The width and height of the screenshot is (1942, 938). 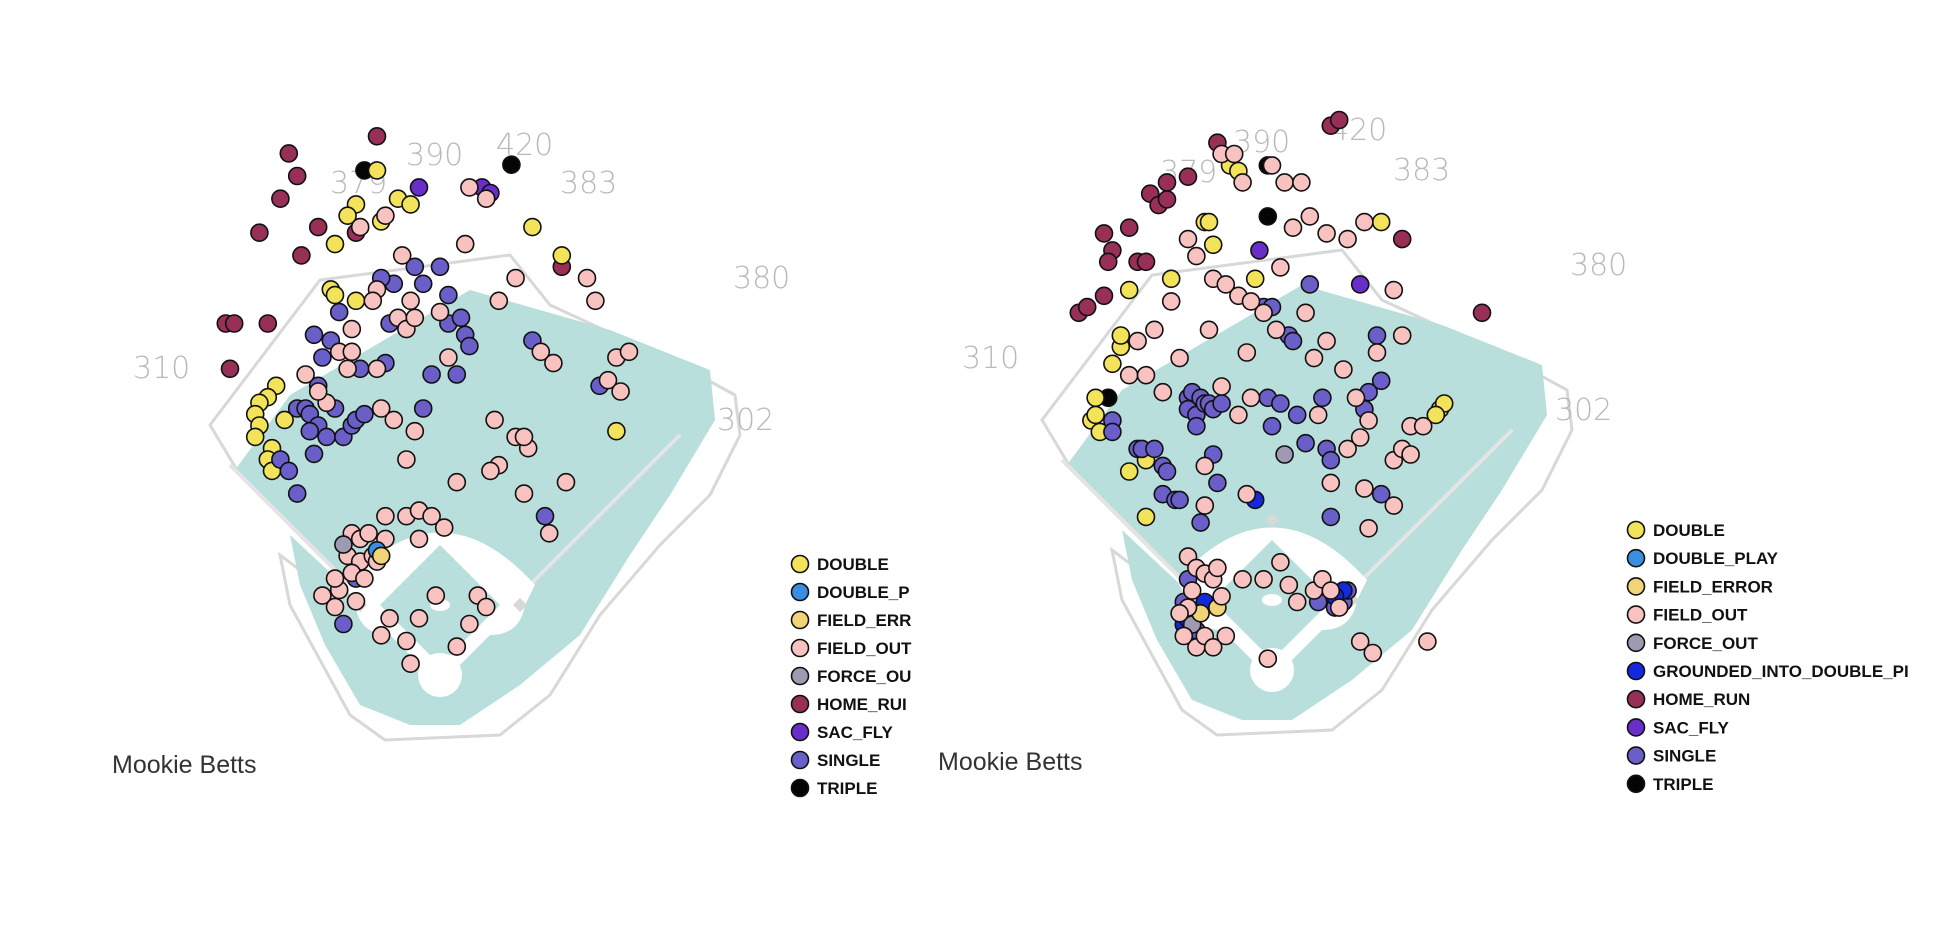 I want to click on legend-label: SINGLE, so click(x=1684, y=756).